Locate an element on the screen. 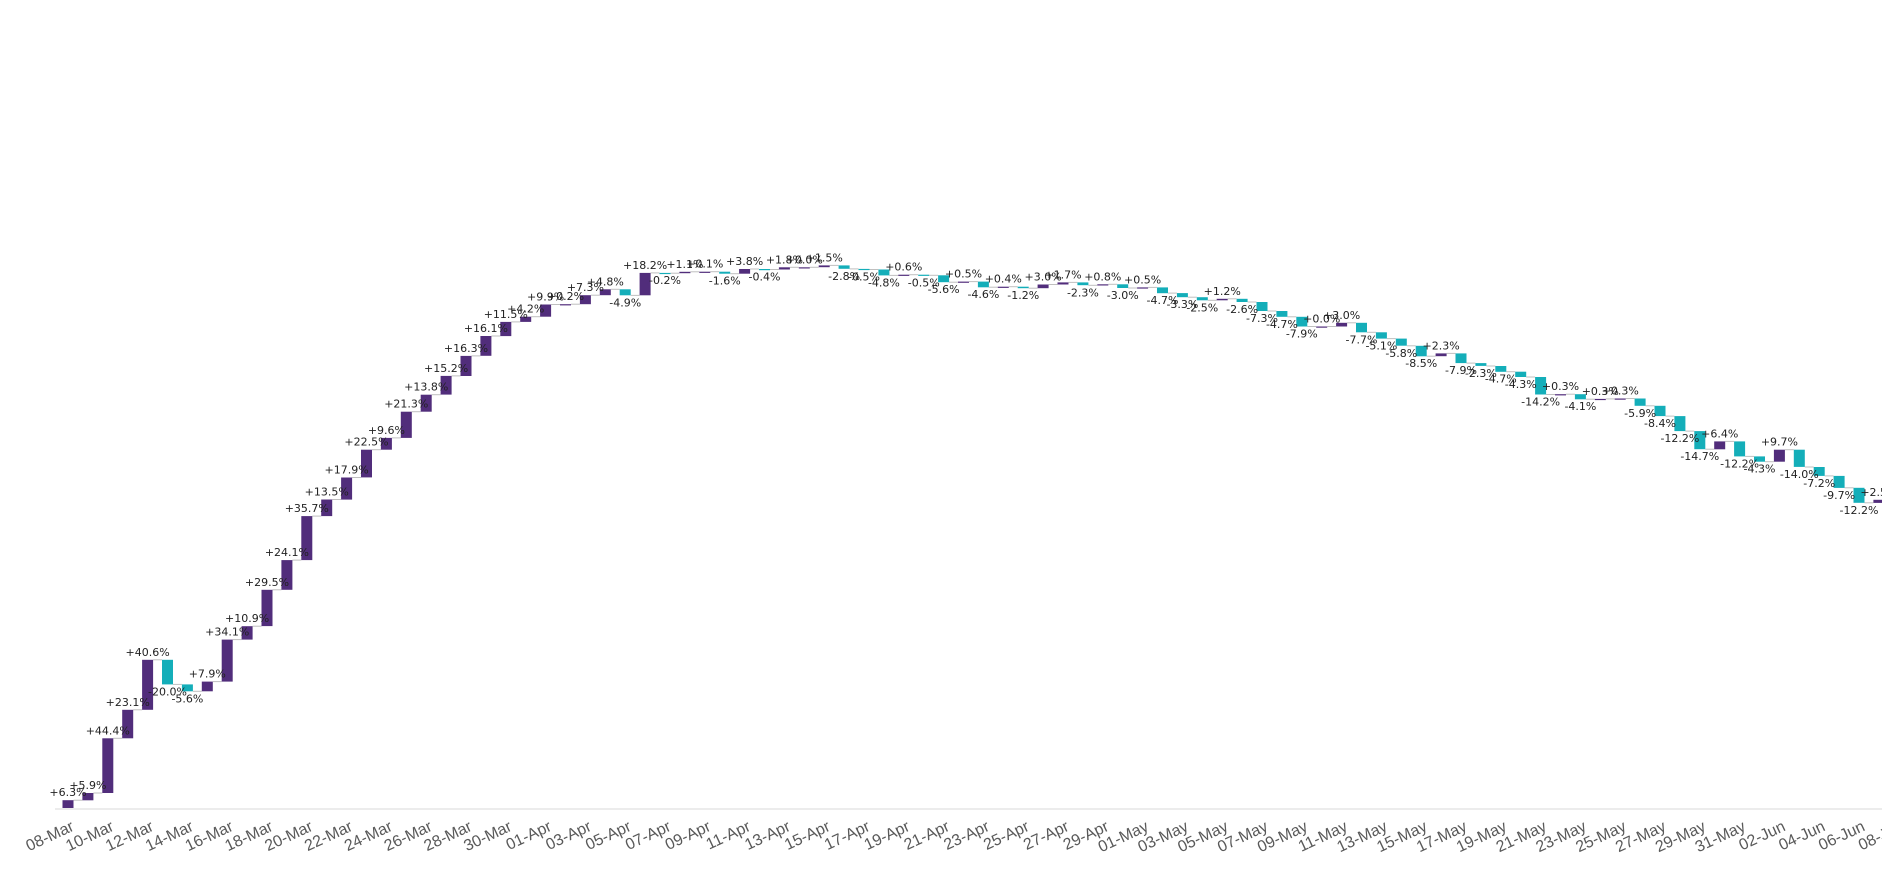  bar-03-May is located at coordinates (1182, 295).